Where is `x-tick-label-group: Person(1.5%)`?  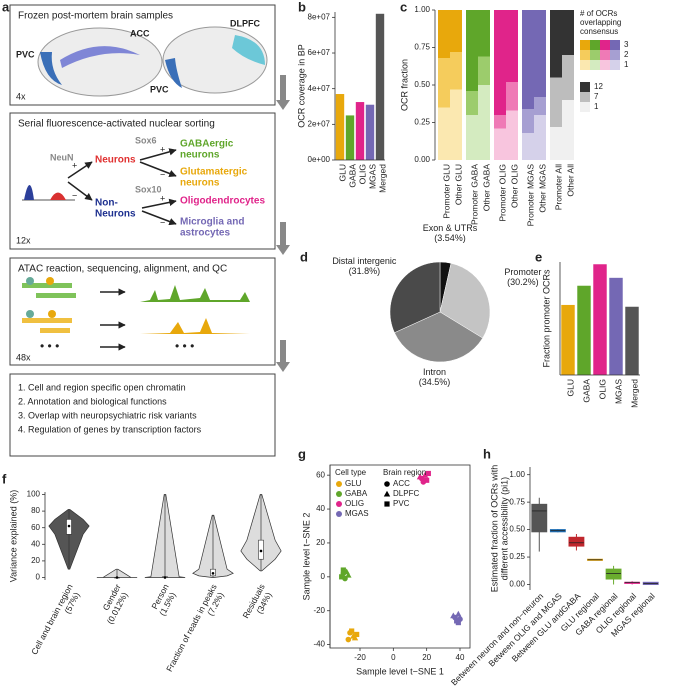
x-tick-label-group: Person(1.5%) is located at coordinates (163, 599).